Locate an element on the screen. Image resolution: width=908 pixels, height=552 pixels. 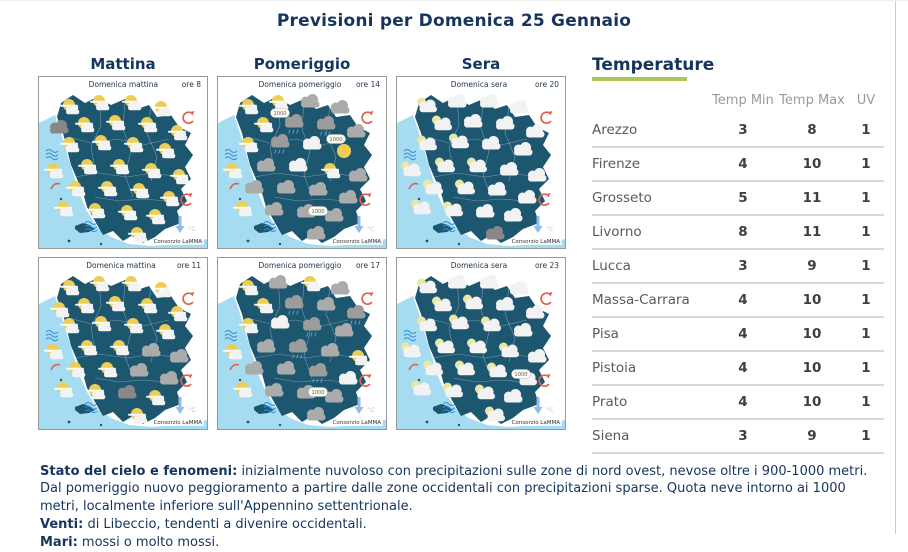
sea-area is located at coordinates (481, 362).